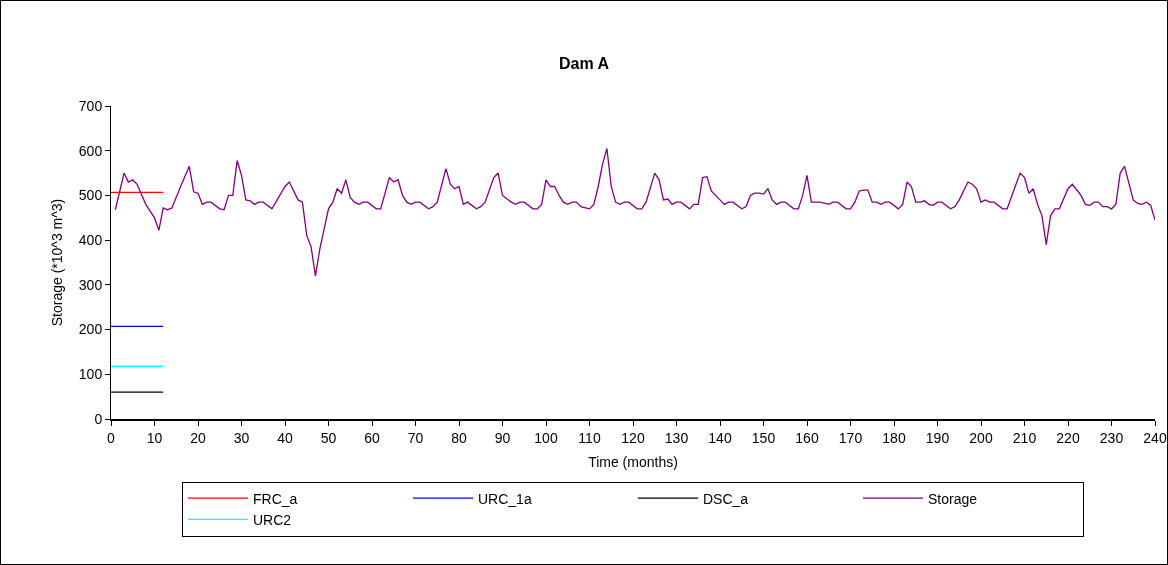  What do you see at coordinates (328, 437) in the screenshot?
I see `x-tick-label: 50` at bounding box center [328, 437].